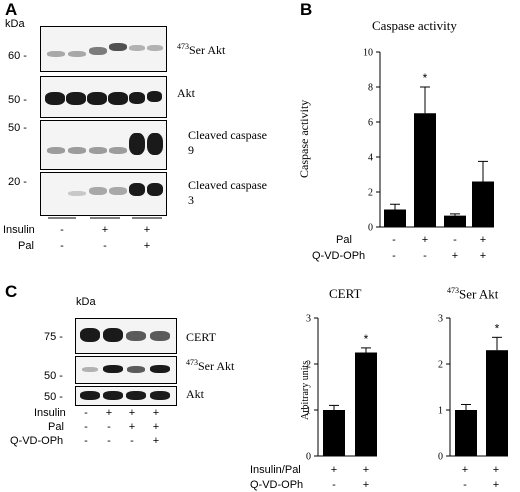 The image size is (520, 492). What do you see at coordinates (275, 470) in the screenshot?
I see `condition-label: Insulin/Pal` at bounding box center [275, 470].